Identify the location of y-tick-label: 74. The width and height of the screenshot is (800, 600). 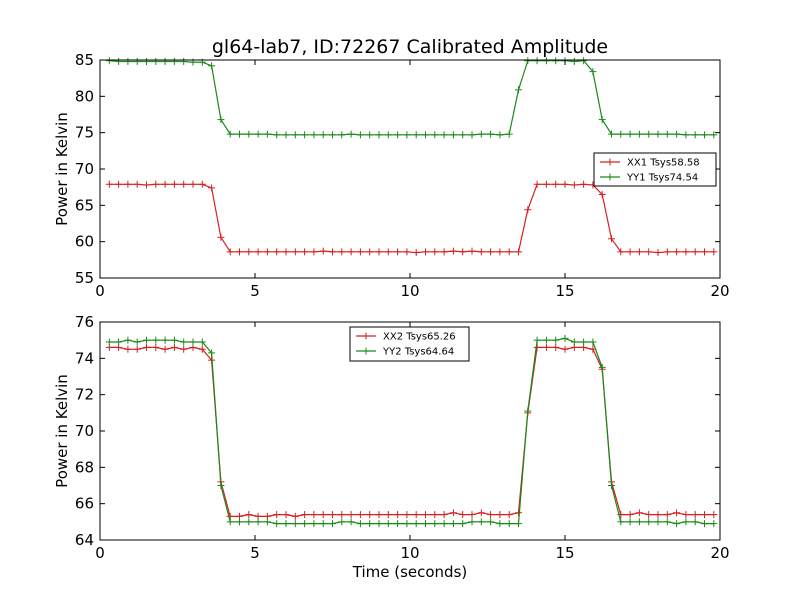
(84, 358).